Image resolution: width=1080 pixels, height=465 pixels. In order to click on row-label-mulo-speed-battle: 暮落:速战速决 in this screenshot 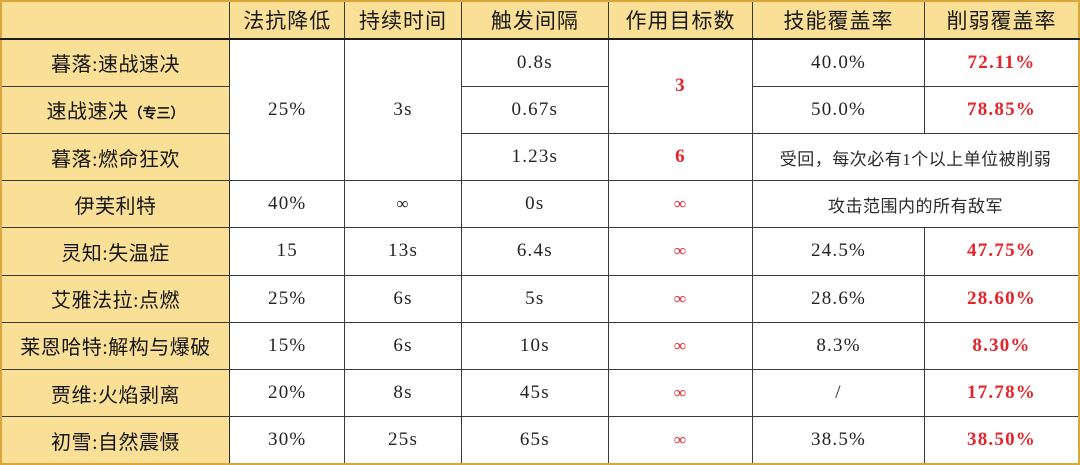, I will do `click(115, 62)`.